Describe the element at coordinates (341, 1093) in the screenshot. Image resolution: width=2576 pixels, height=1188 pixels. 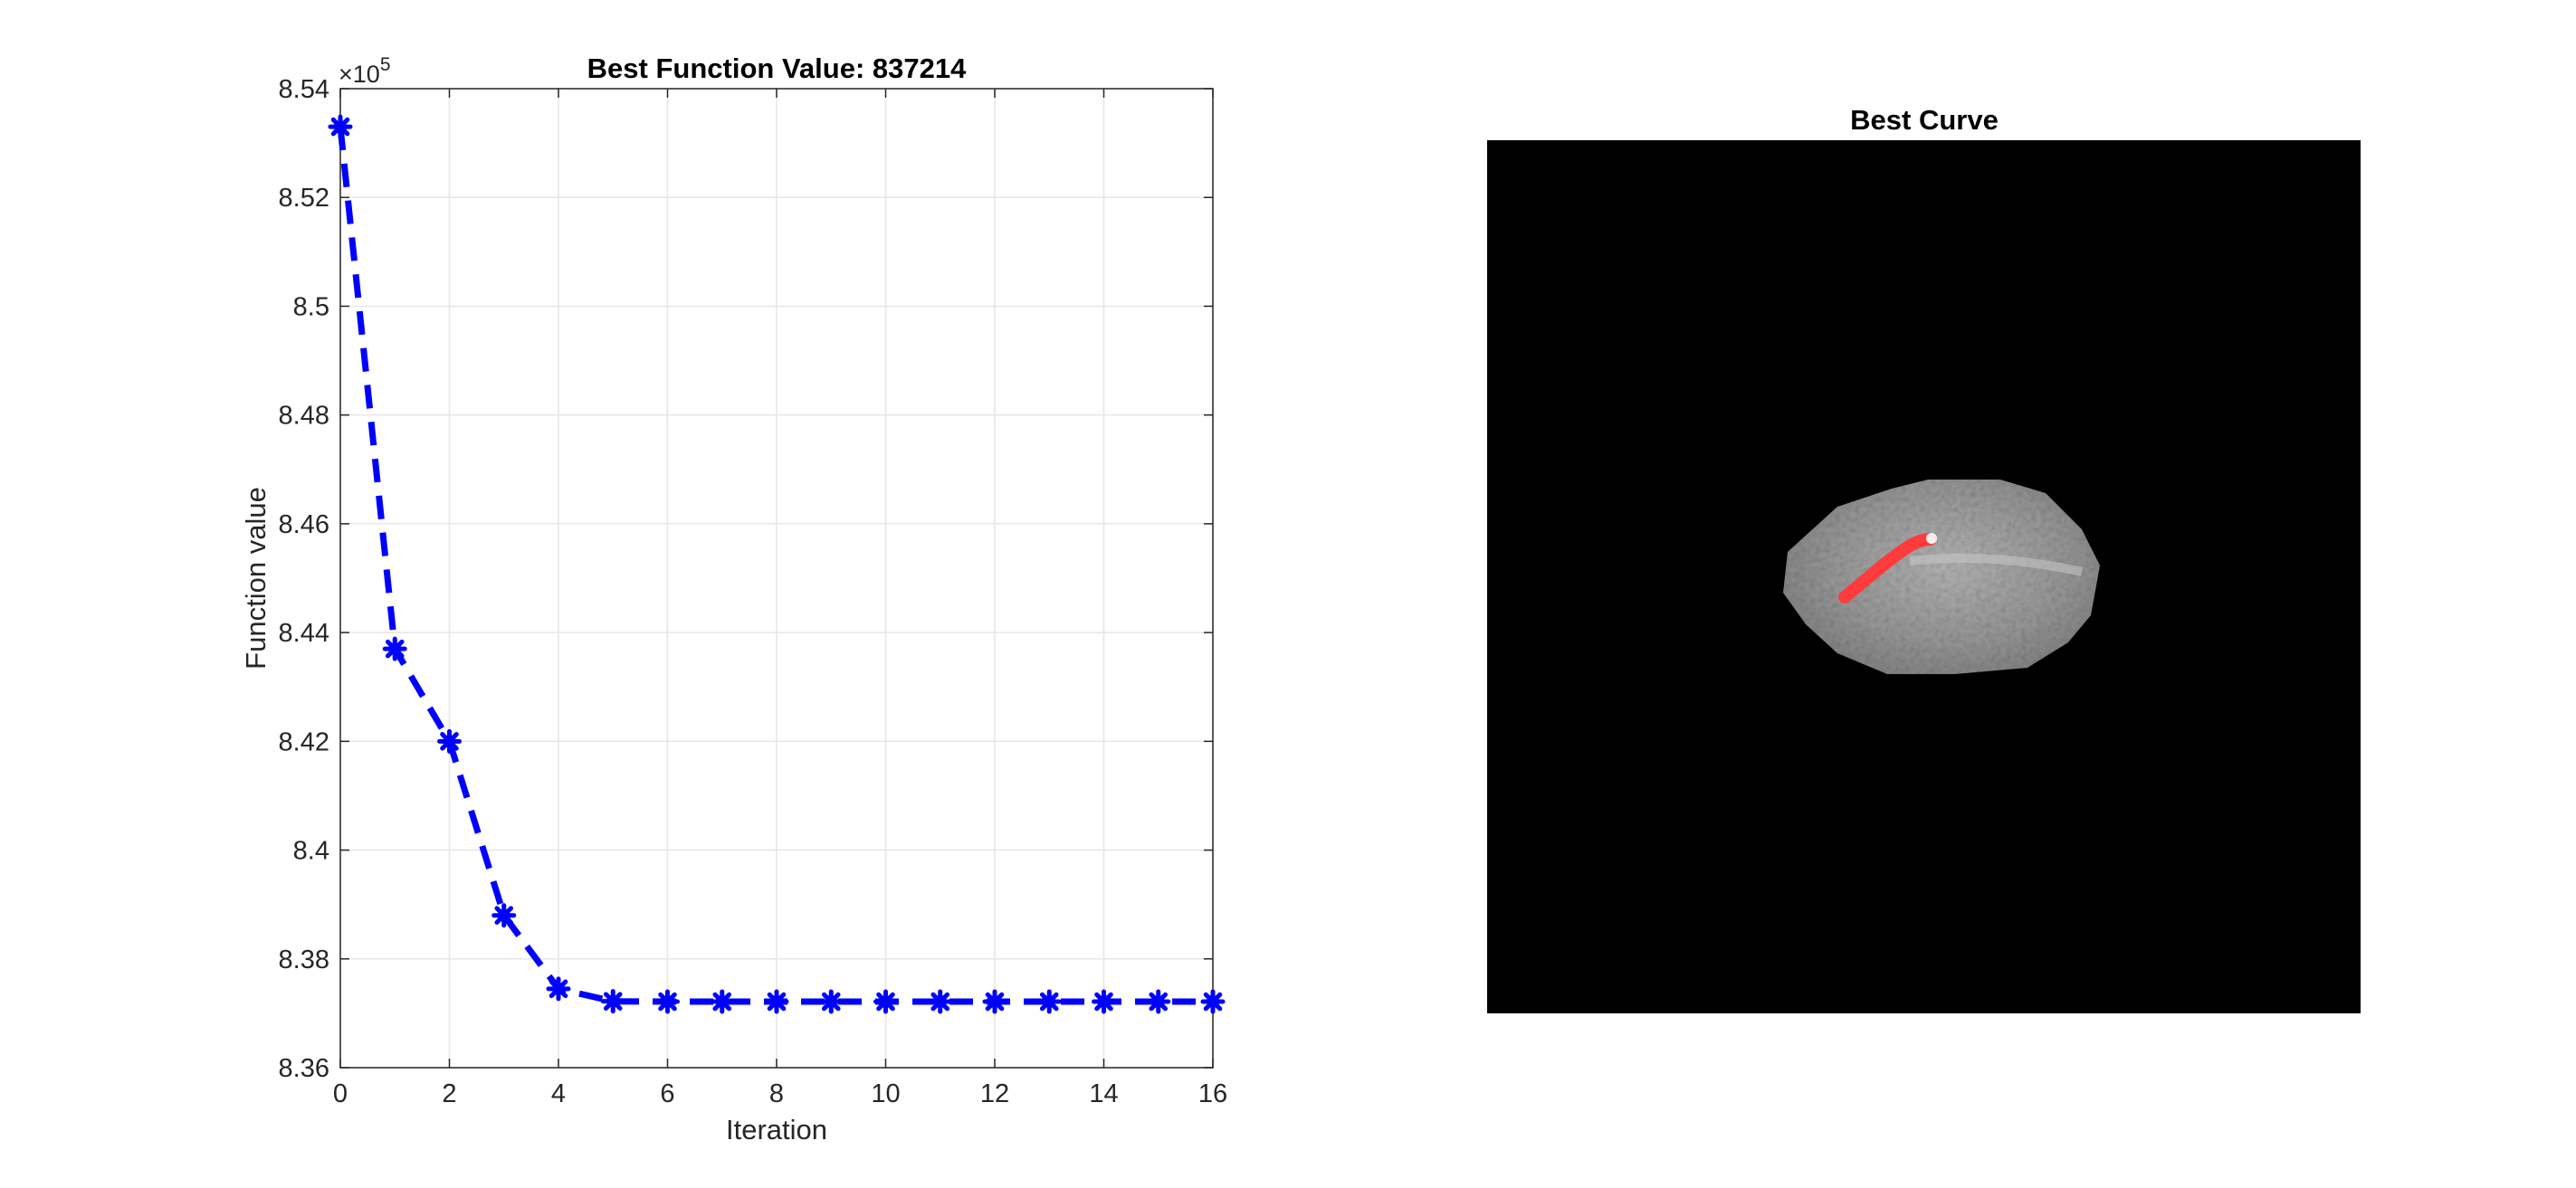
I see `x-tick-label: 0` at that location.